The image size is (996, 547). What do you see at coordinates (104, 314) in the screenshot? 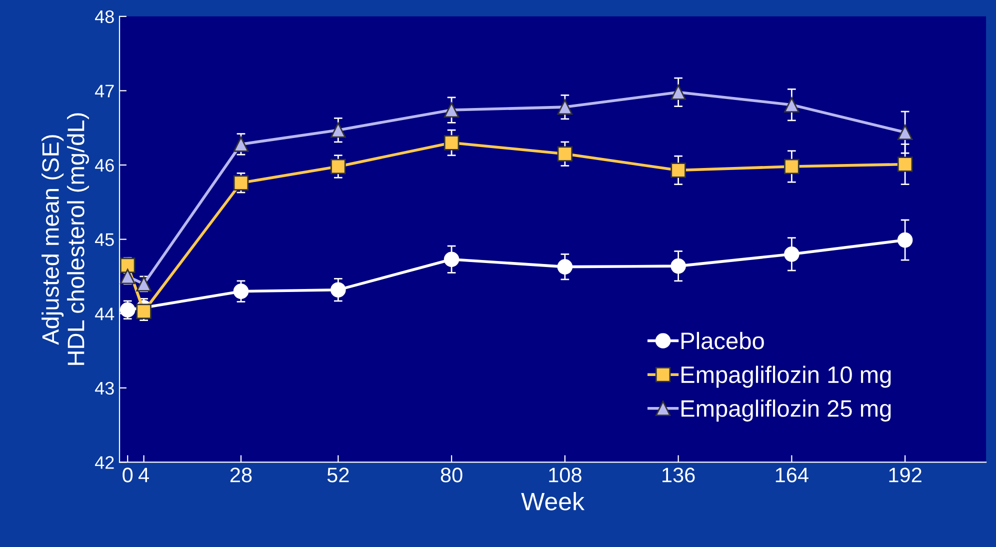
I see `y-tick-label: 44` at bounding box center [104, 314].